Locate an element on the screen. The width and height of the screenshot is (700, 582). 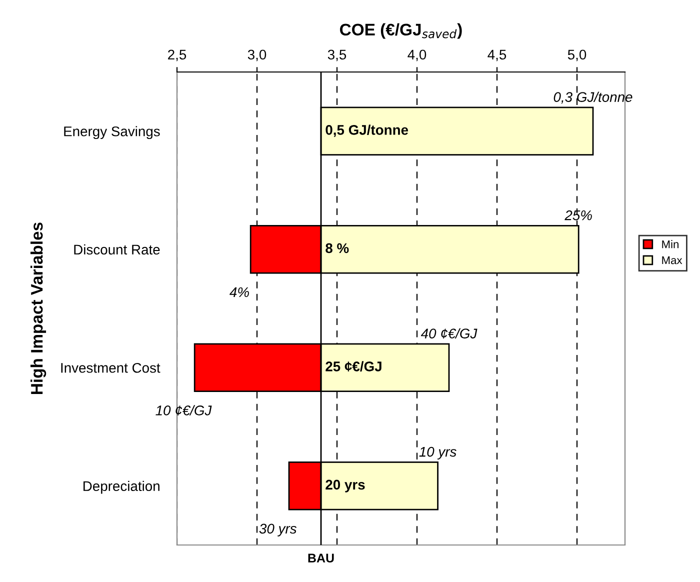
y-axis-title: High Impact Variables is located at coordinates (38, 308).